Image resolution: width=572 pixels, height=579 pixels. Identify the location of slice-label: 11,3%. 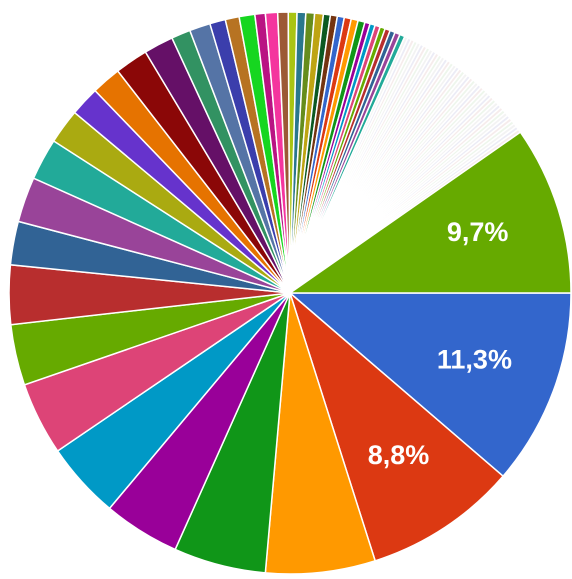
(474, 359).